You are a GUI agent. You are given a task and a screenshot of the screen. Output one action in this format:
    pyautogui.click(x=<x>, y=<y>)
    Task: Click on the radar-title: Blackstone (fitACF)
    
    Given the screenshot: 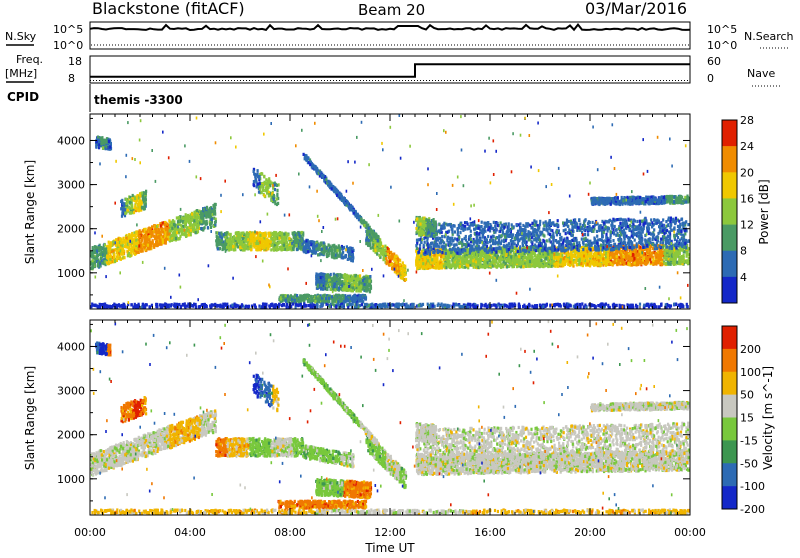 What is the action you would take?
    pyautogui.click(x=168, y=9)
    